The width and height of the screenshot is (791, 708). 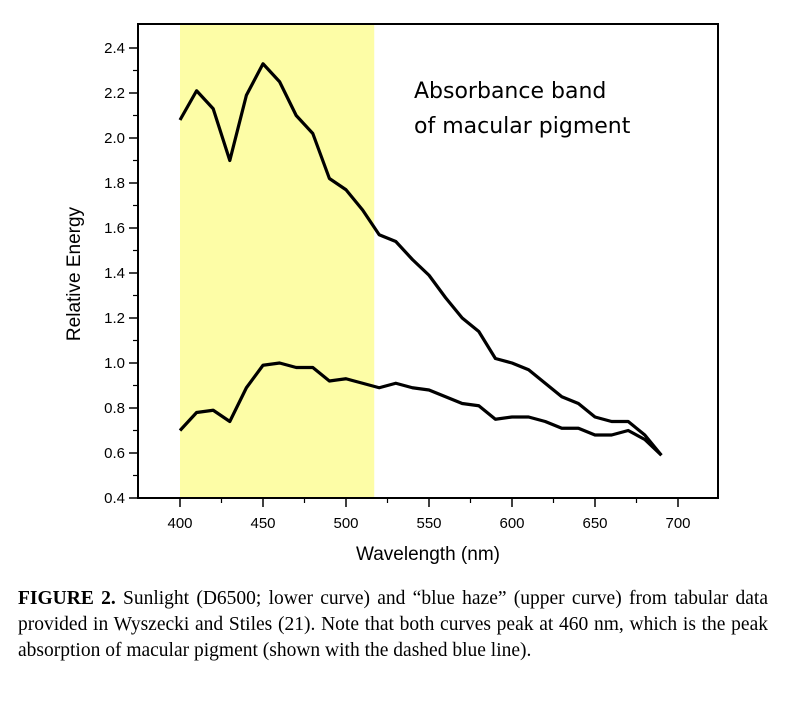 I want to click on x-tick-label: 600, so click(x=511, y=523).